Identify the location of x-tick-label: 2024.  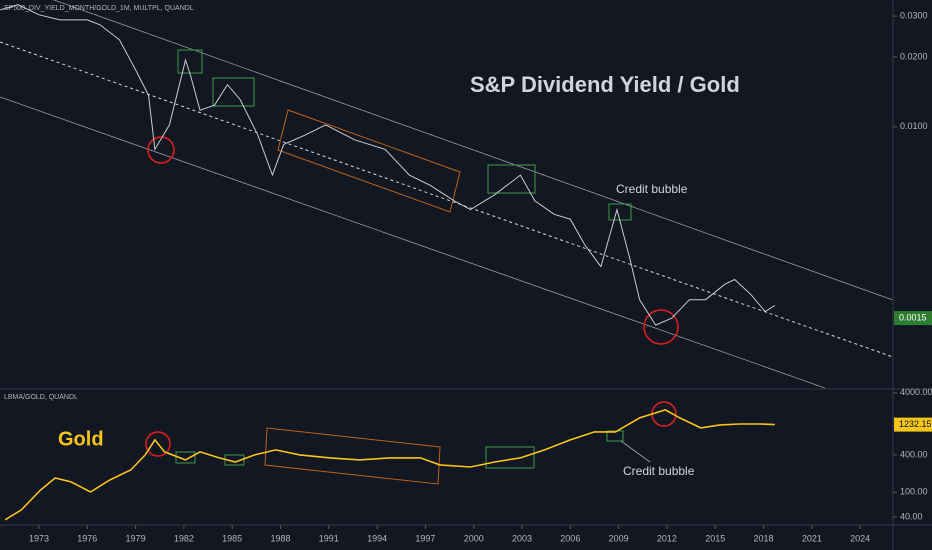
(860, 538).